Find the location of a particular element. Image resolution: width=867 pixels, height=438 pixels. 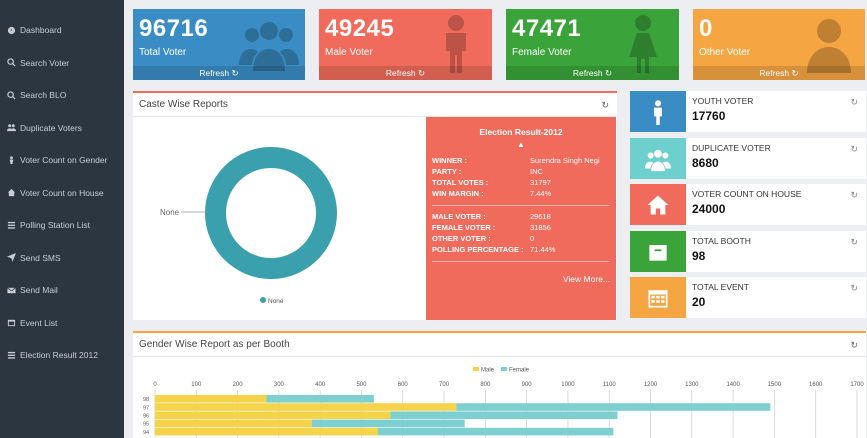

stat-value: 96716 is located at coordinates (174, 28).